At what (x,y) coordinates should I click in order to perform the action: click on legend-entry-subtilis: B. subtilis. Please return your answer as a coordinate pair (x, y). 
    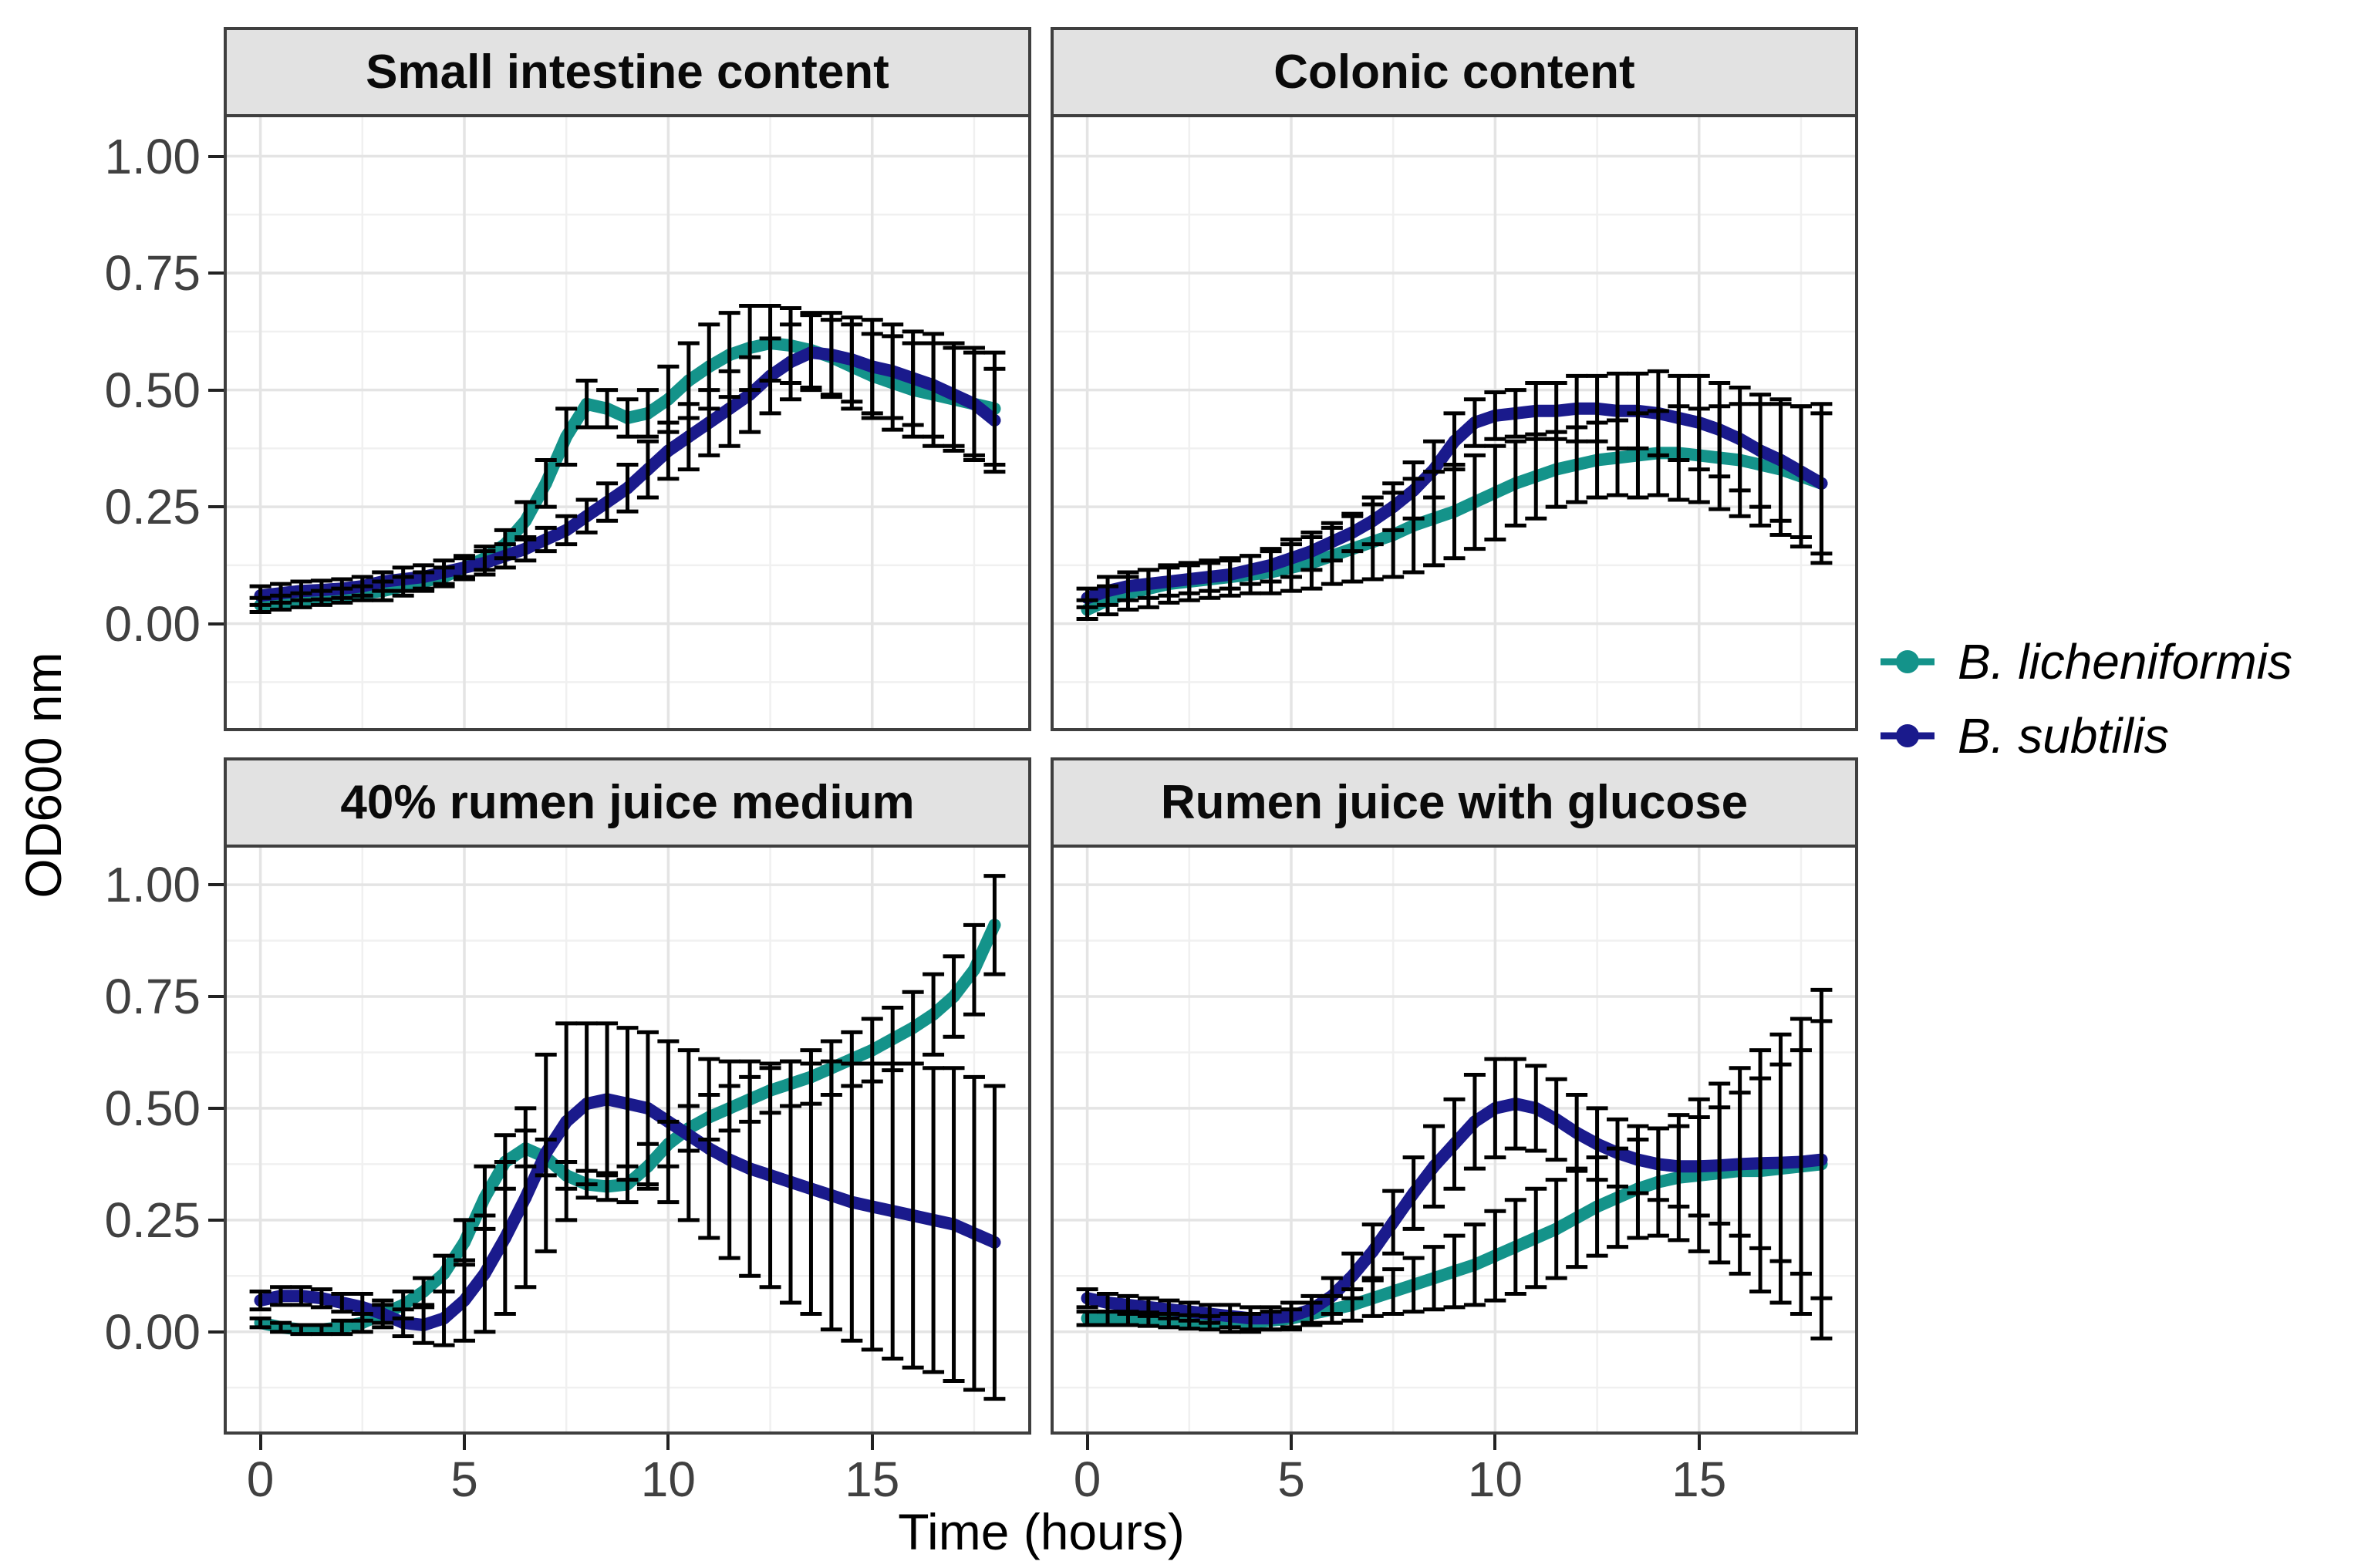
    Looking at the image, I should click on (2024, 736).